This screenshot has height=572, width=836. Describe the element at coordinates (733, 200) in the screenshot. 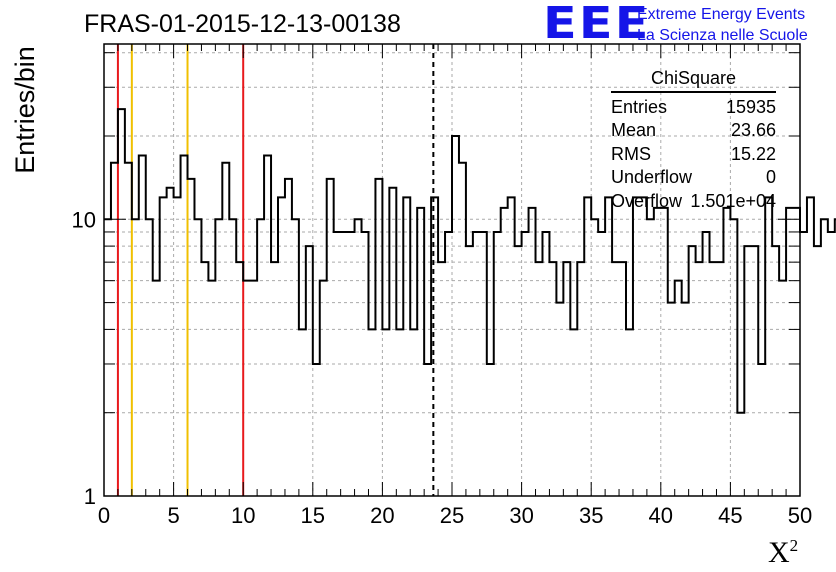

I see `stats-value: 1.501e+04` at that location.